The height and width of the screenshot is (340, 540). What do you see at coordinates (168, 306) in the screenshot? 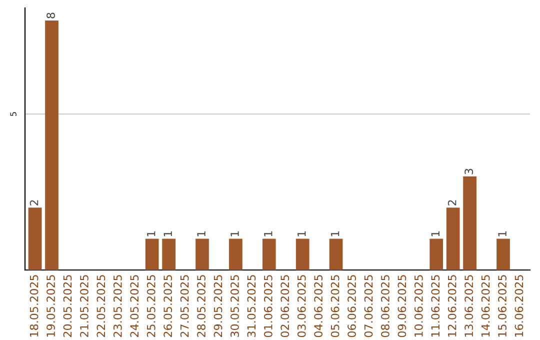
I see `x-tick-label: 26.05.2025` at bounding box center [168, 306].